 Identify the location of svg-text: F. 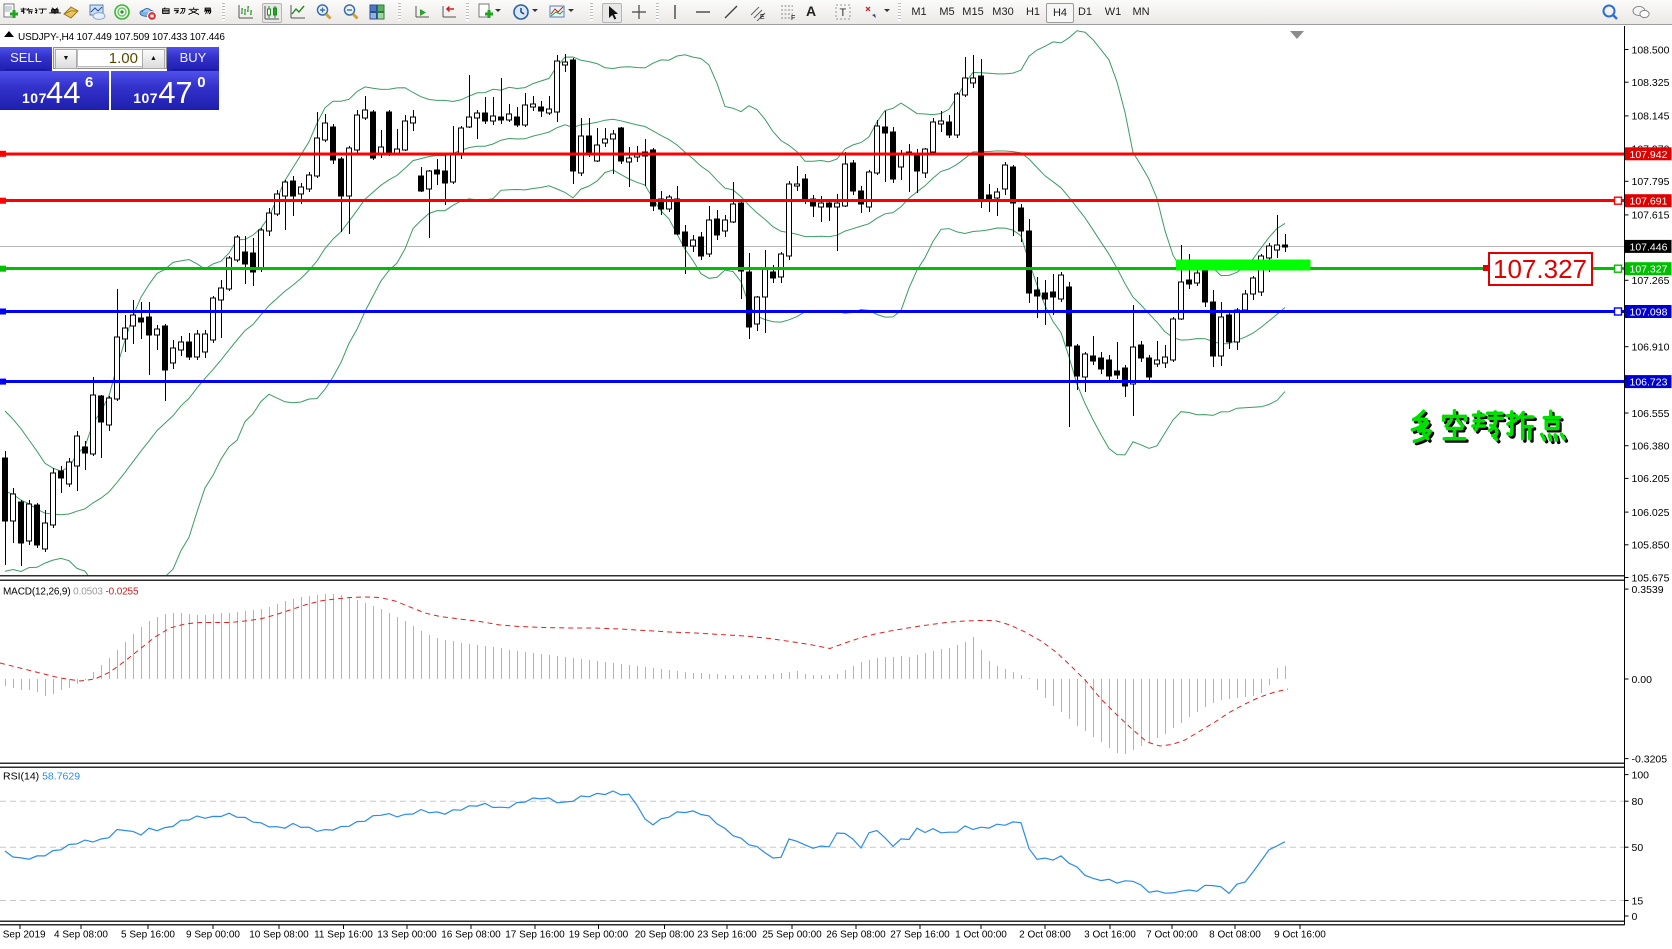
(793, 18).